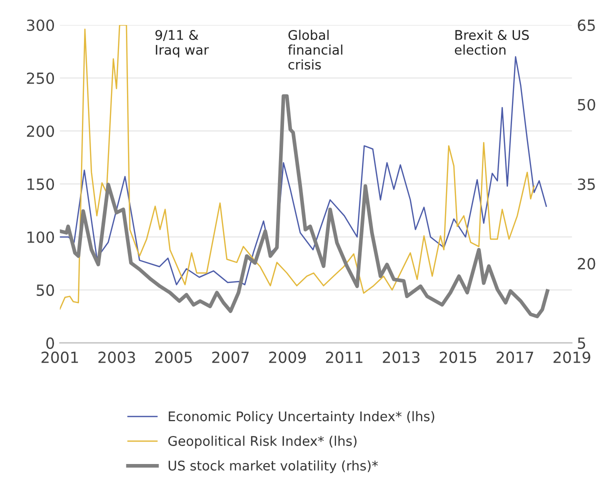 This screenshot has width=611, height=481. Describe the element at coordinates (344, 358) in the screenshot. I see `x-tick-label: 2011` at that location.